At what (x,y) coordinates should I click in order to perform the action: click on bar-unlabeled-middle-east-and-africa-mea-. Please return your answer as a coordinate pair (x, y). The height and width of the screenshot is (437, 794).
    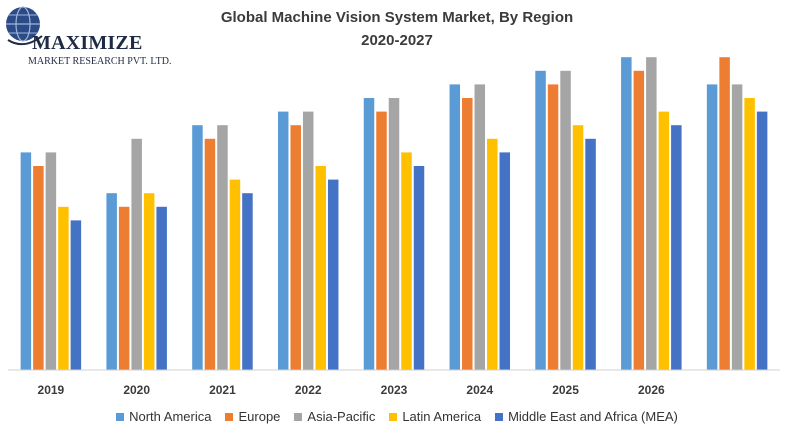
    Looking at the image, I should click on (762, 240).